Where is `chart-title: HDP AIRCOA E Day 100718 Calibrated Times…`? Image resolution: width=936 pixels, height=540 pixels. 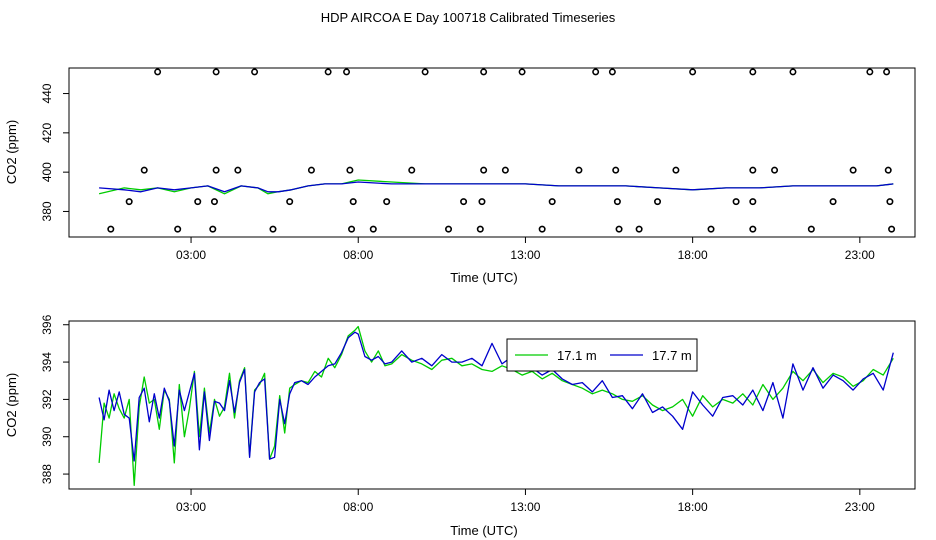
chart-title: HDP AIRCOA E Day 100718 Calibrated Times… is located at coordinates (468, 17).